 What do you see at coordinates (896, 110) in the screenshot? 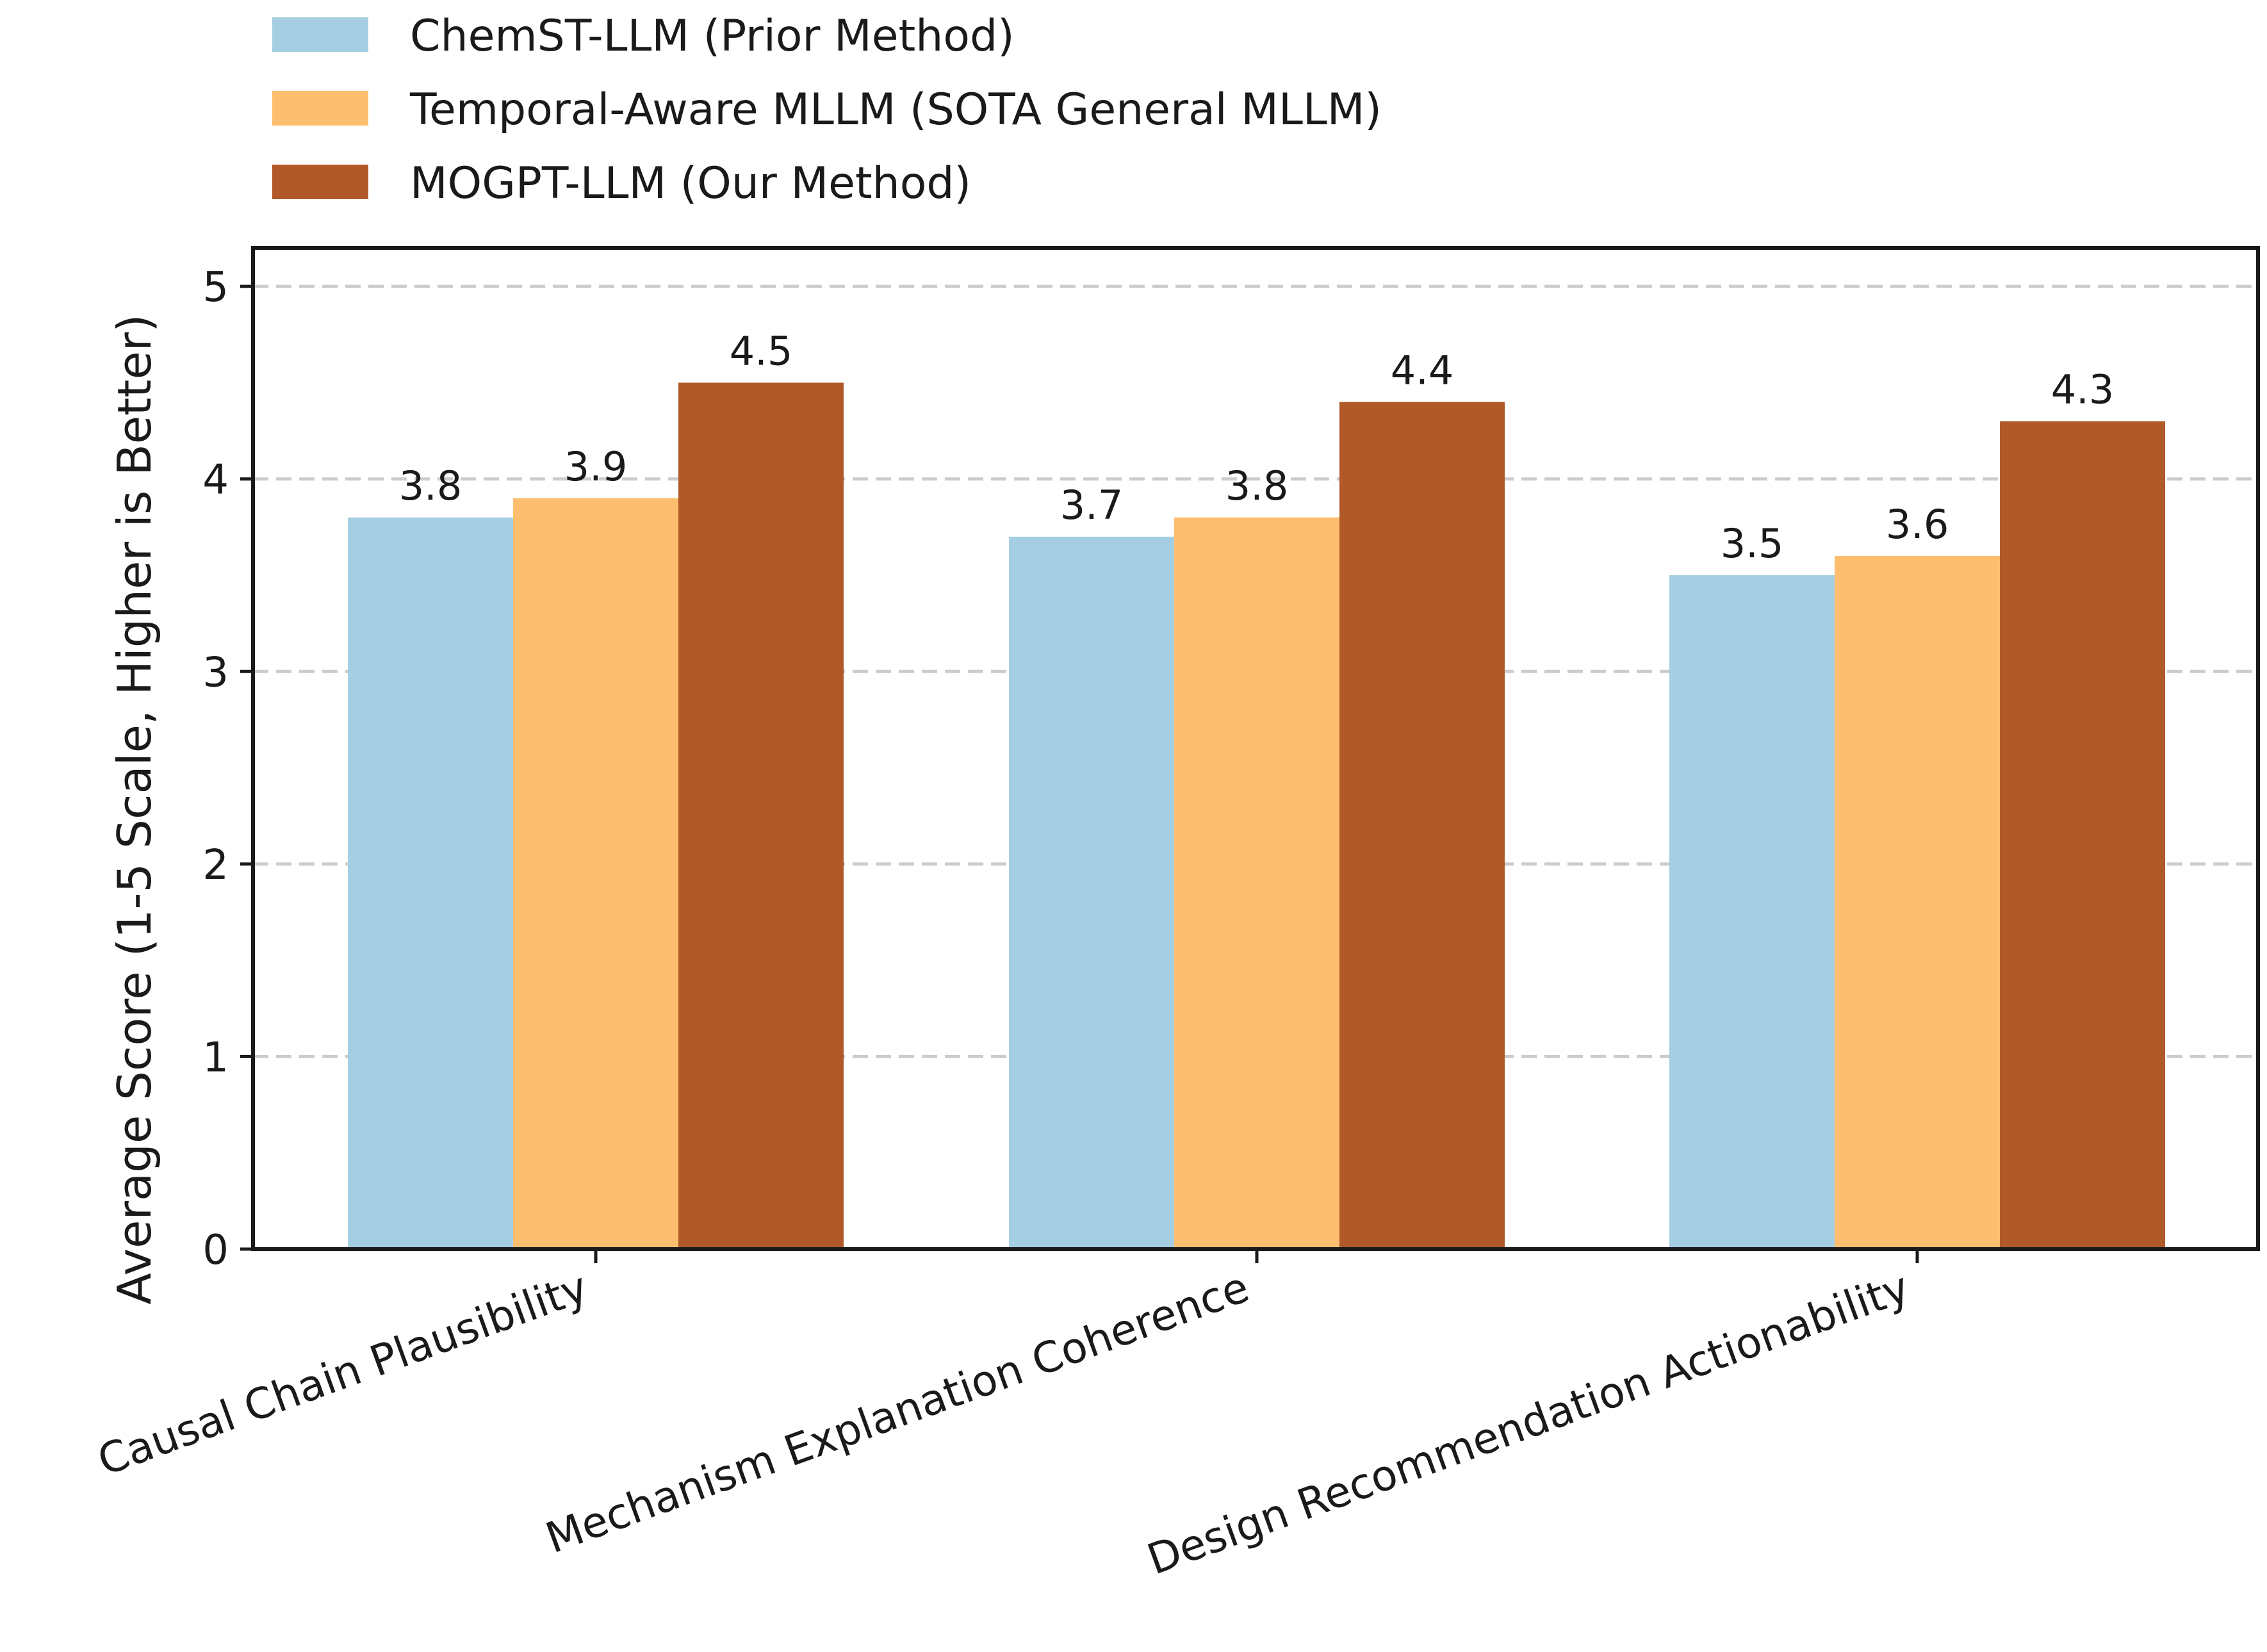
I see `legend-label: Temporal-Aware MLLM (SOTA General MLLM)` at bounding box center [896, 110].